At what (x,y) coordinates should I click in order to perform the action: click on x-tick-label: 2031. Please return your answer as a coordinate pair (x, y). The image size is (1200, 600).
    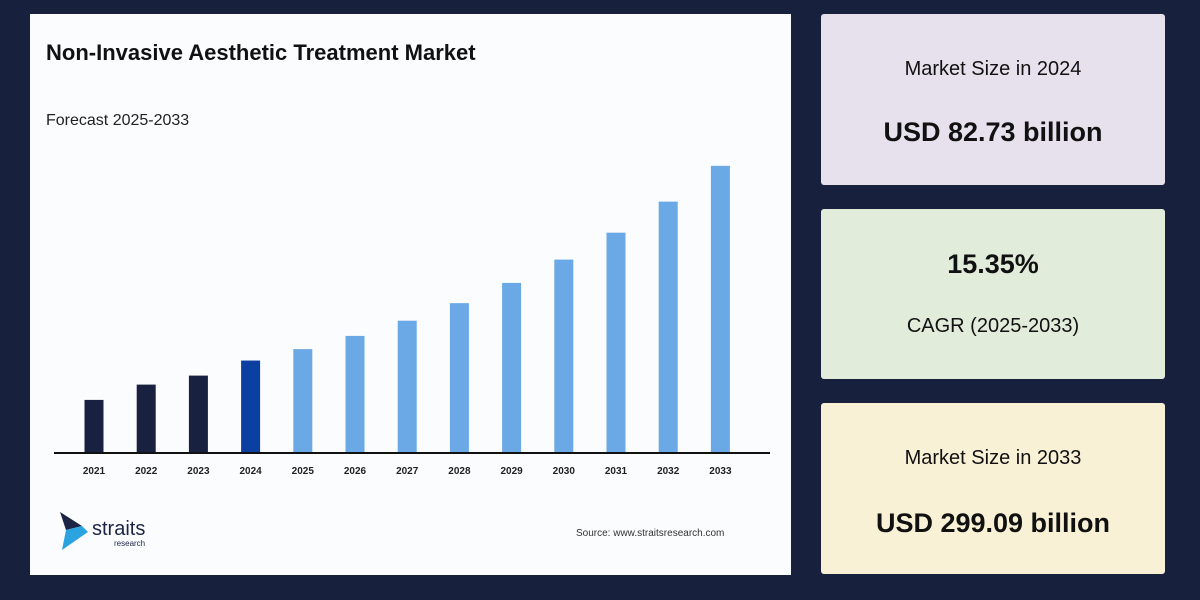
    Looking at the image, I should click on (616, 471).